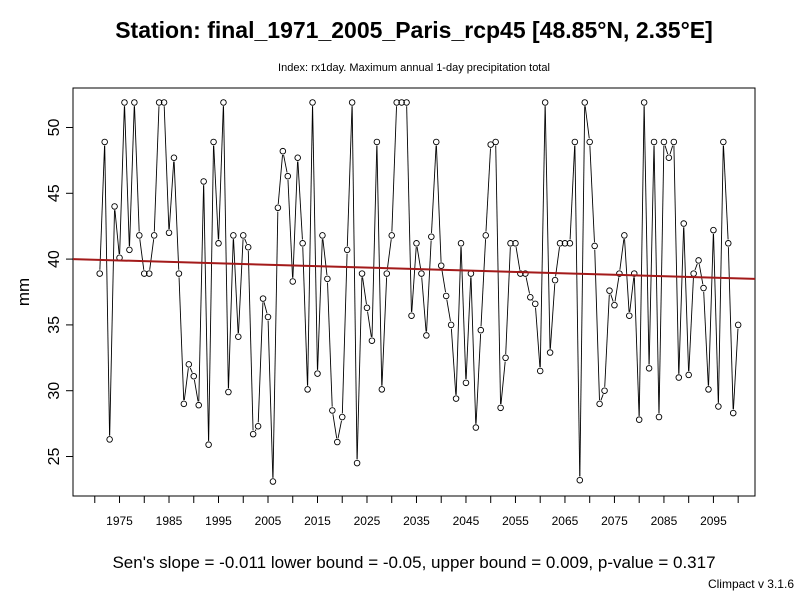  I want to click on trend-line, so click(414, 269).